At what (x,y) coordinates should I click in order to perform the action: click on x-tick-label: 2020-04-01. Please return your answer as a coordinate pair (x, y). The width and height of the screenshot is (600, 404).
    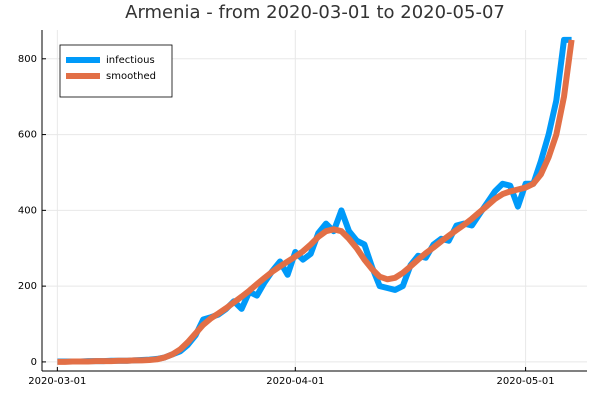
    Looking at the image, I should click on (295, 381).